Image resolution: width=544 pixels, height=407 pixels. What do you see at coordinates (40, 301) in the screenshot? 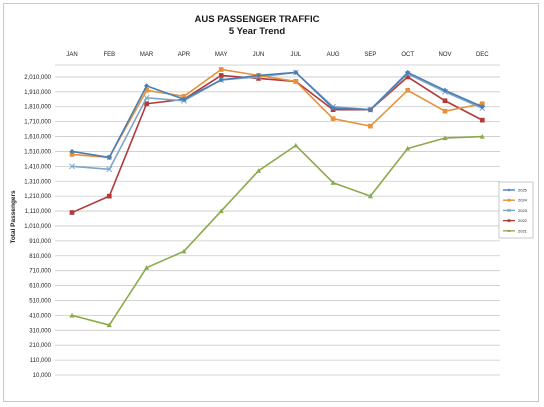
I see `y-tick-label: 510,000` at bounding box center [40, 301].